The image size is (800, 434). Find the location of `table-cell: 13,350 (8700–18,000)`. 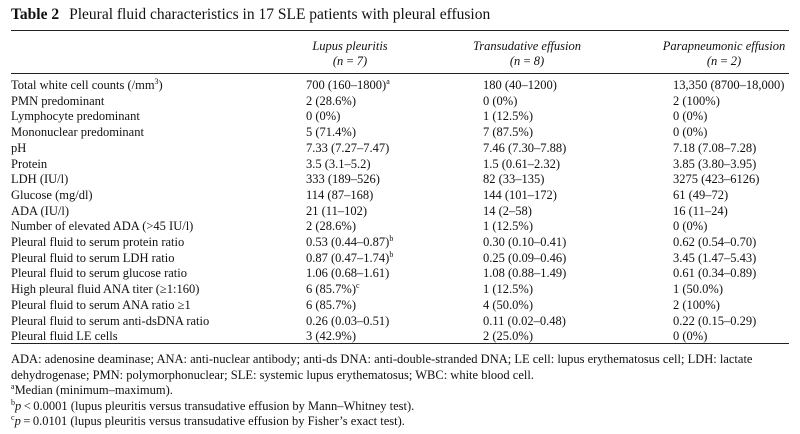

table-cell: 13,350 (8700–18,000) is located at coordinates (729, 85).